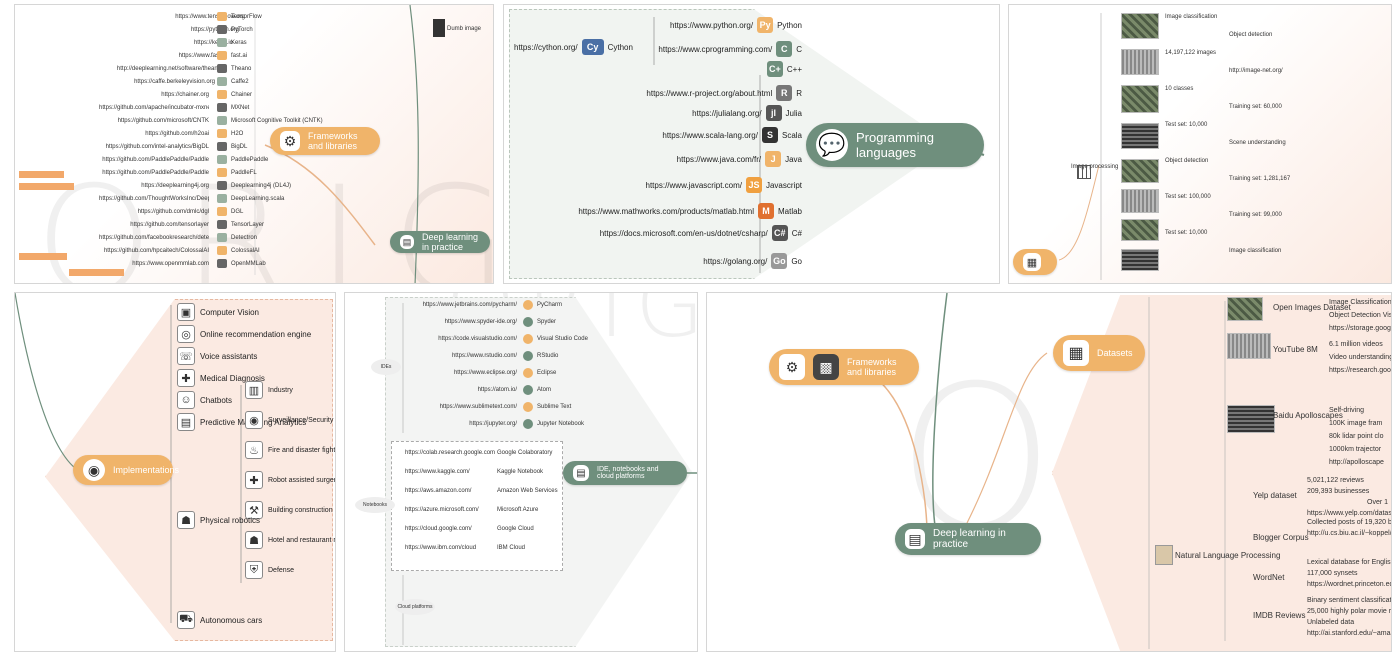  Describe the element at coordinates (214, 30) in the screenshot. I see `framework-url: https://pytorch.org` at that location.